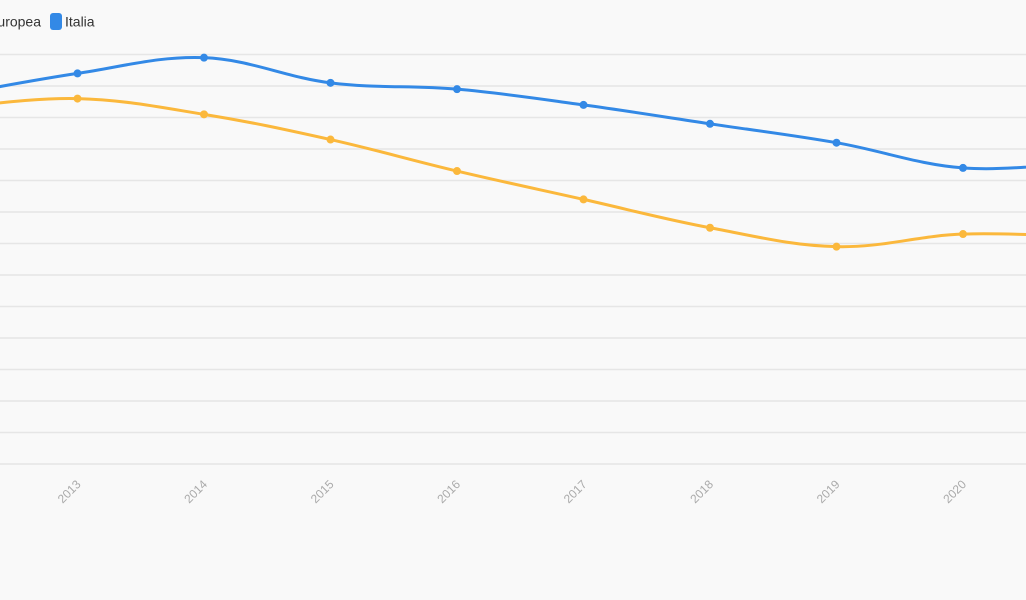 Image resolution: width=1026 pixels, height=600 pixels. I want to click on data-point-italia-2020, so click(963, 167).